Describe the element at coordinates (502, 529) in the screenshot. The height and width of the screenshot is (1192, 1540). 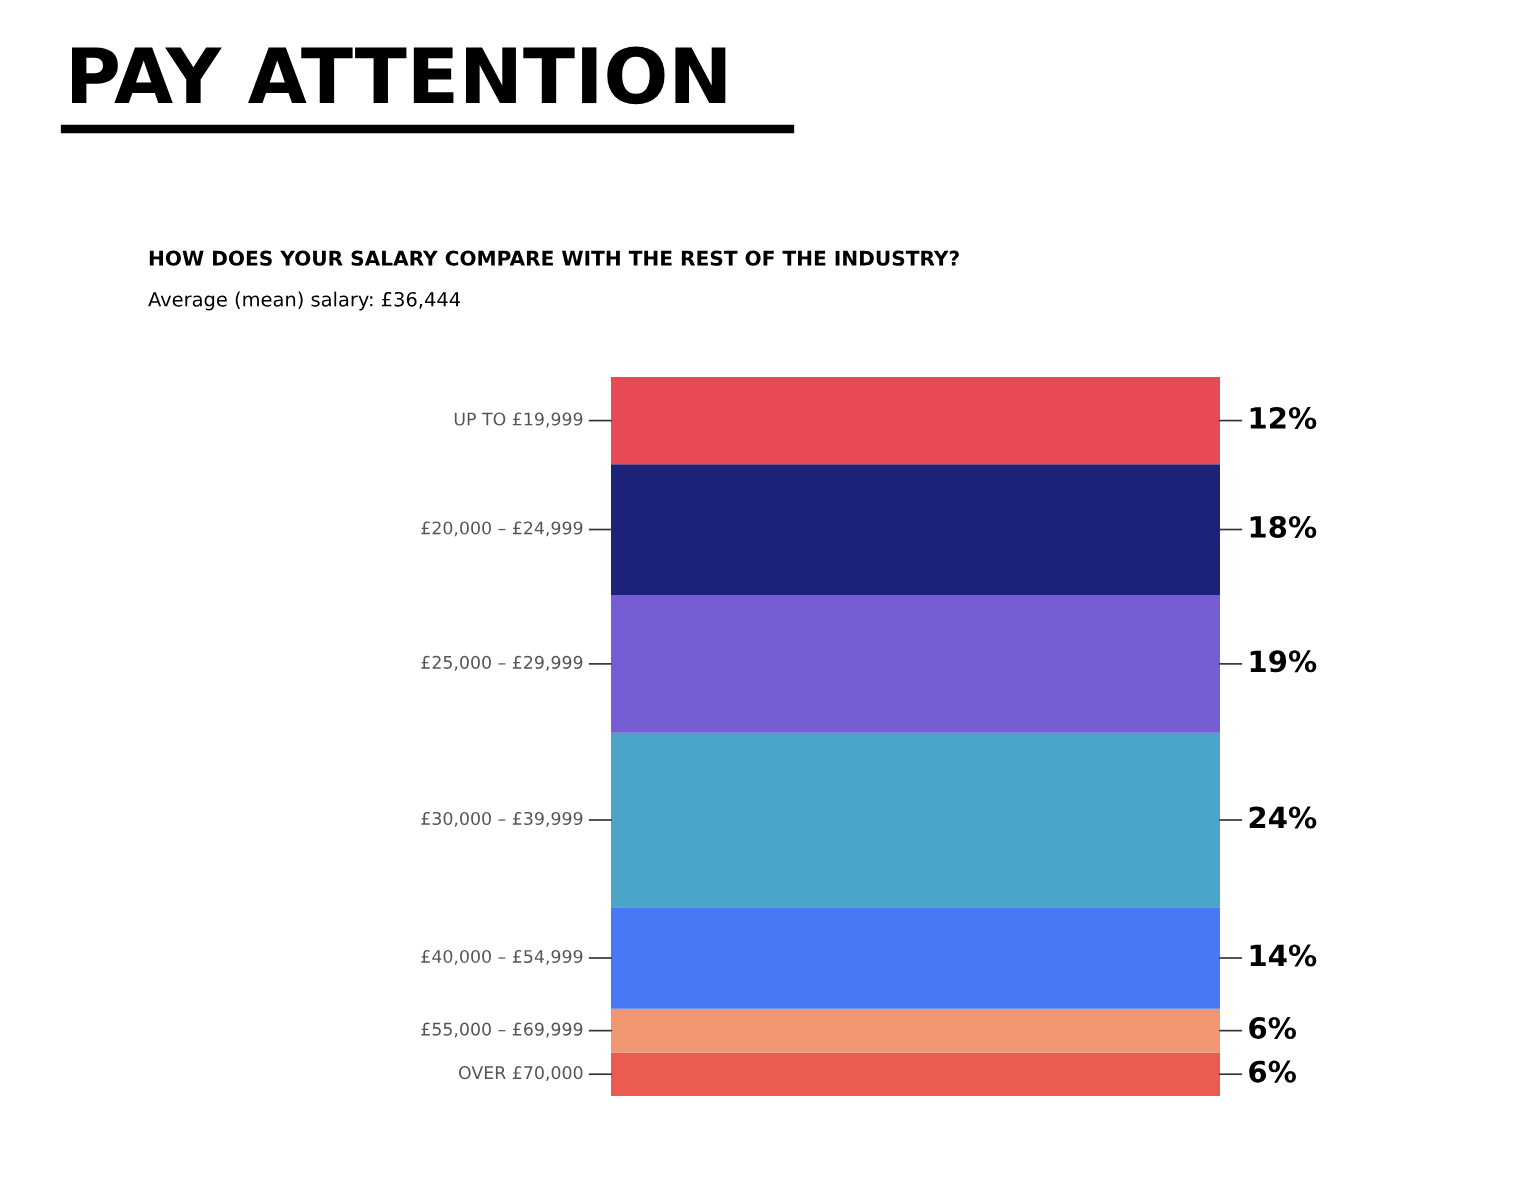
I see `series-label: £20,000 – £24,999` at that location.